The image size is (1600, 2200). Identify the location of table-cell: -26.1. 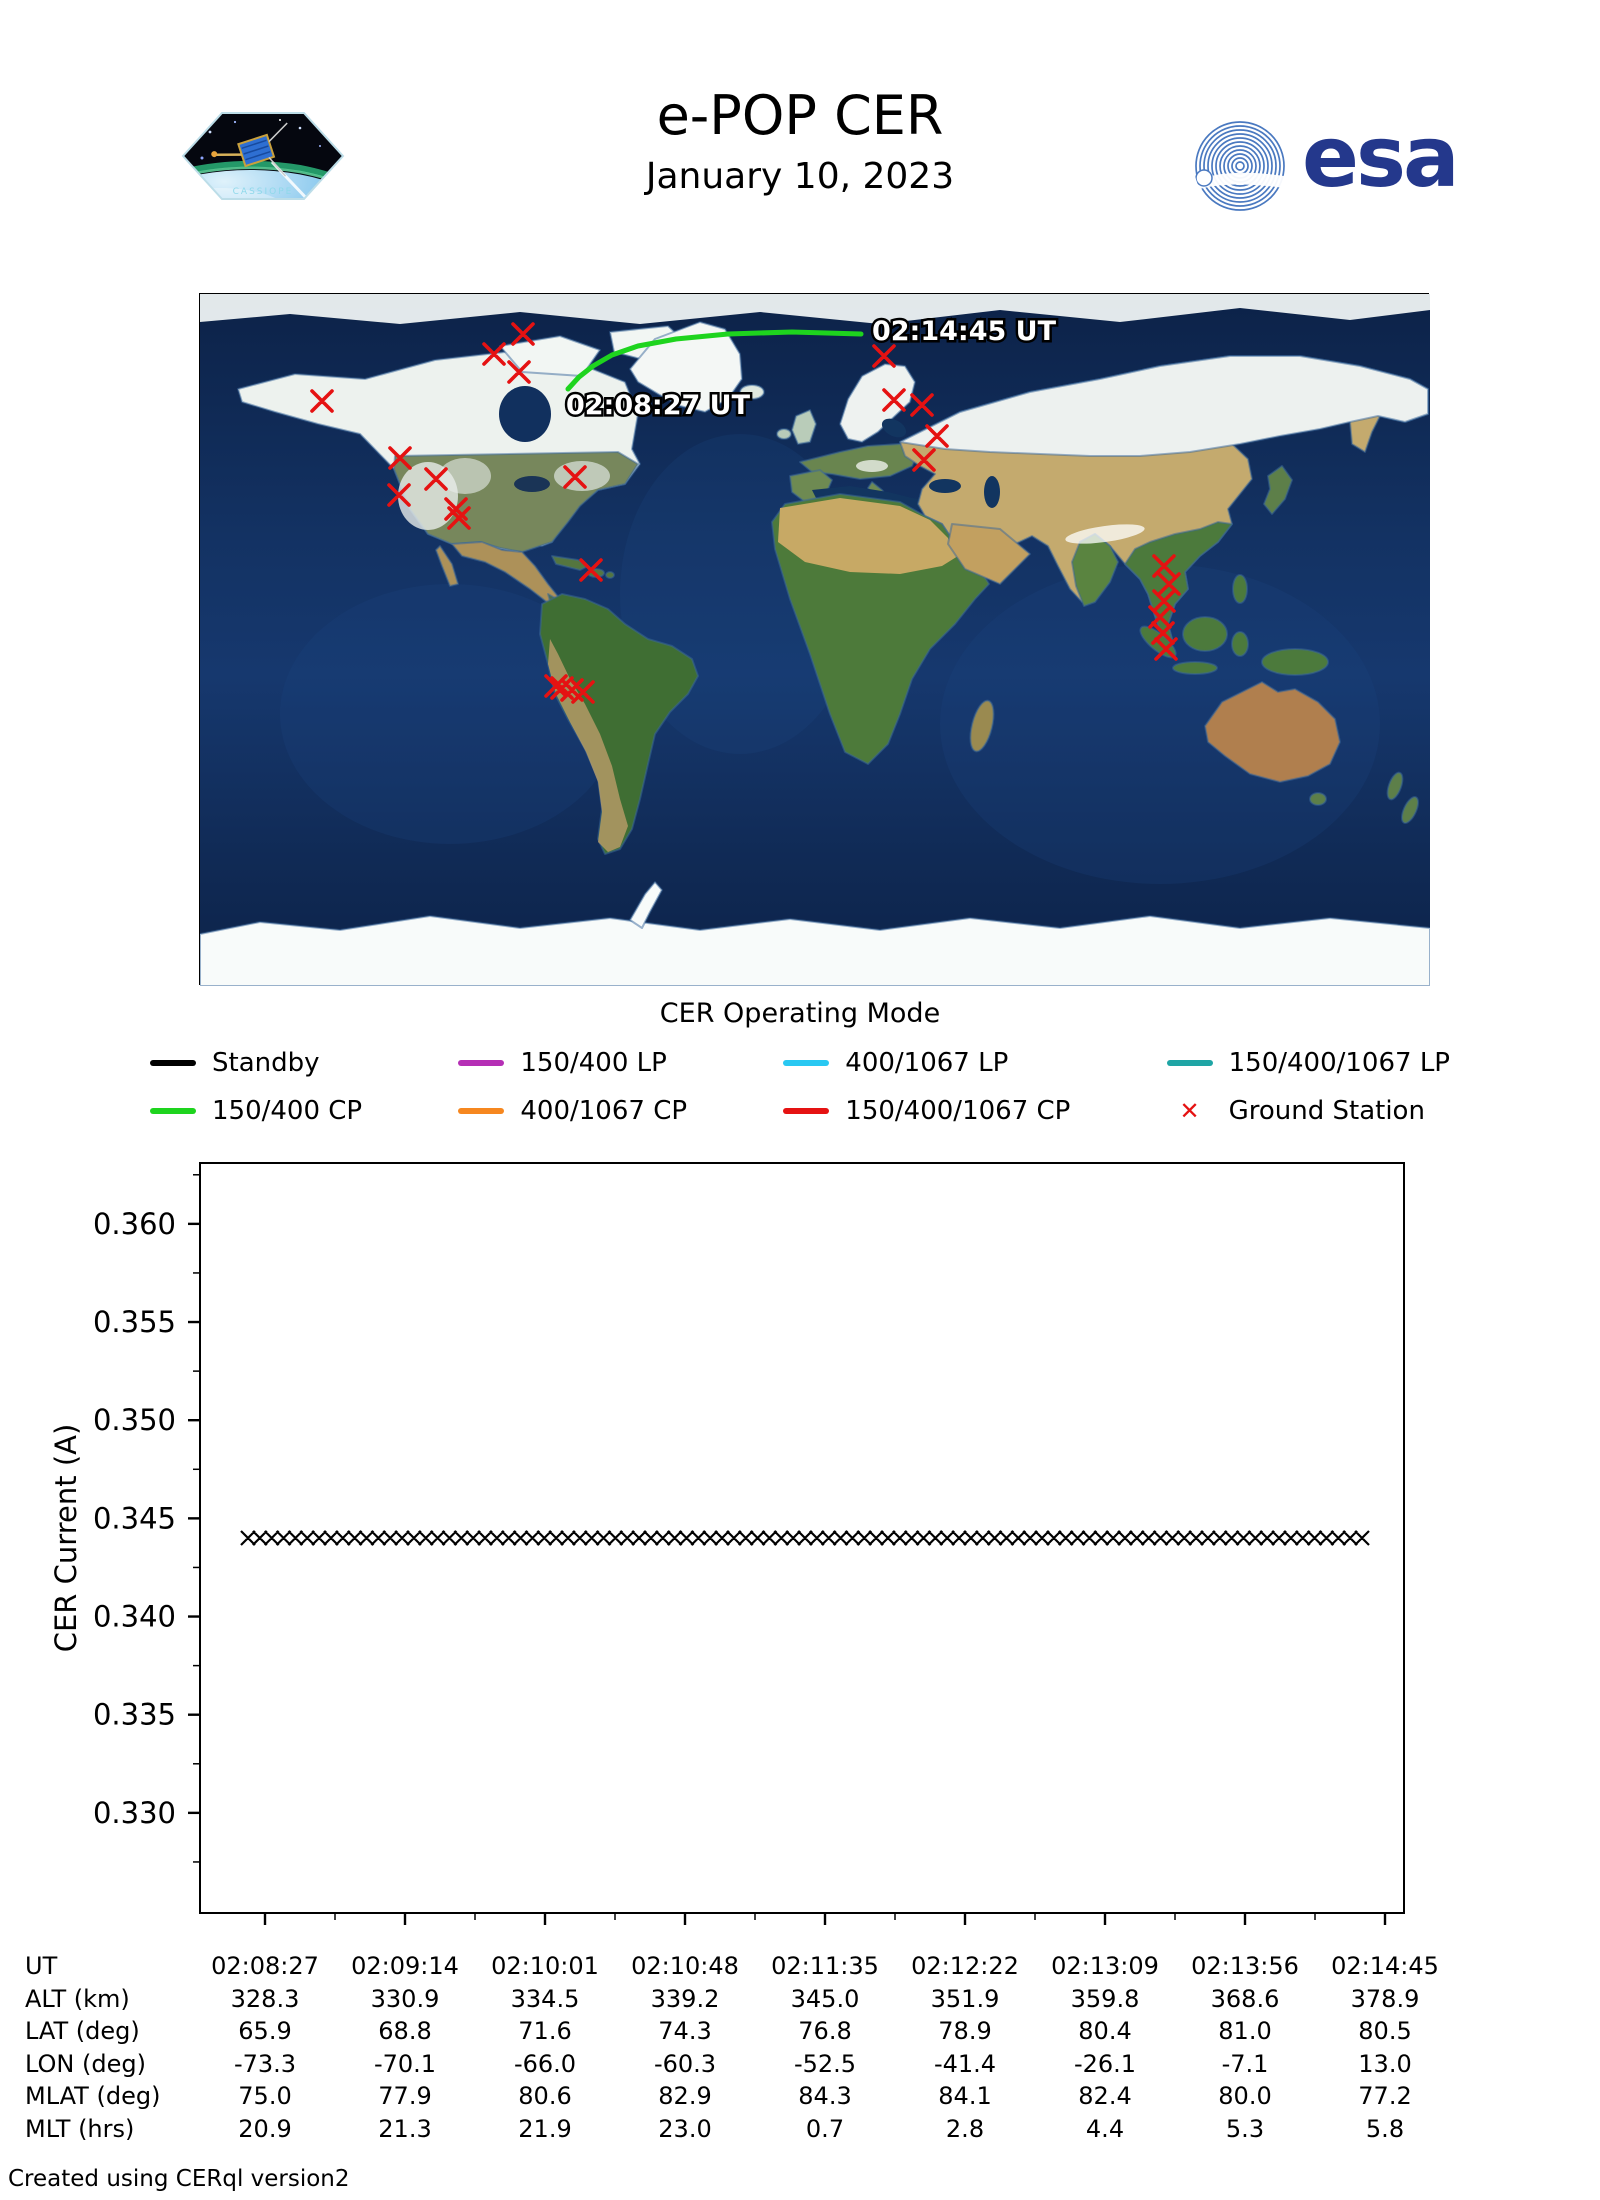
(1105, 2063).